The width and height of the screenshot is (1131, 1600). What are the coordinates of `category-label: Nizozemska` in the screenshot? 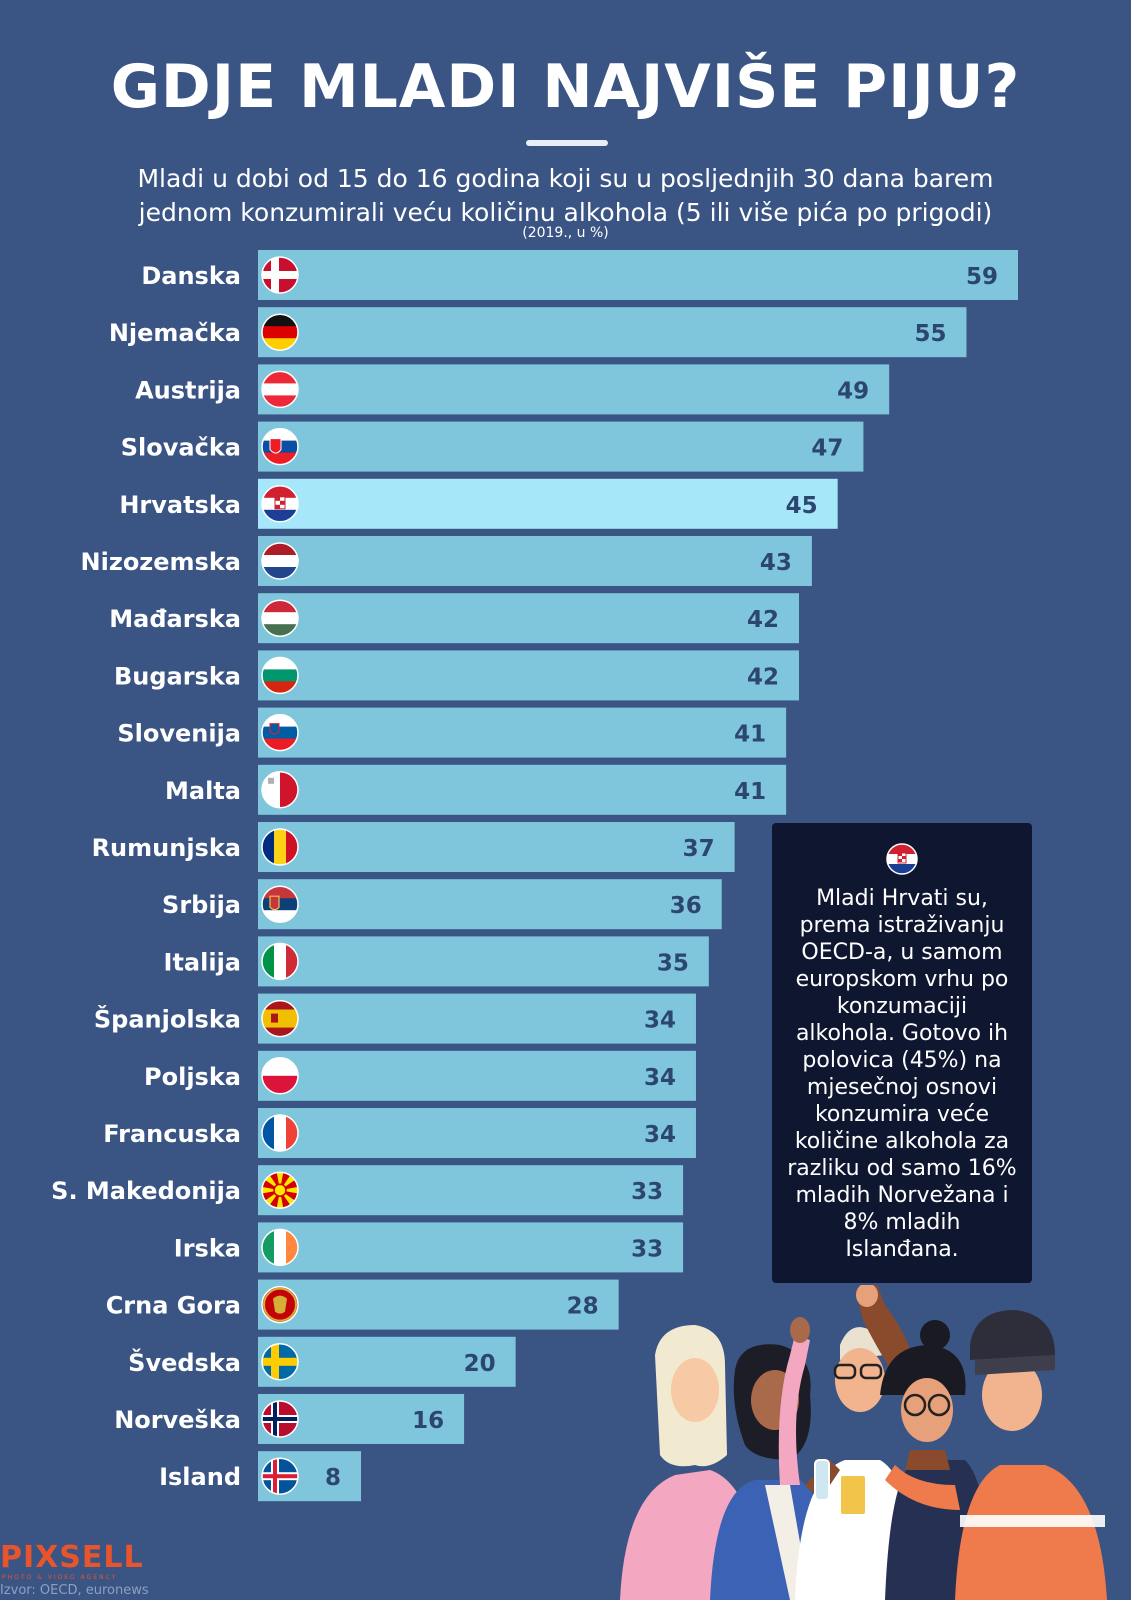 It's located at (161, 562).